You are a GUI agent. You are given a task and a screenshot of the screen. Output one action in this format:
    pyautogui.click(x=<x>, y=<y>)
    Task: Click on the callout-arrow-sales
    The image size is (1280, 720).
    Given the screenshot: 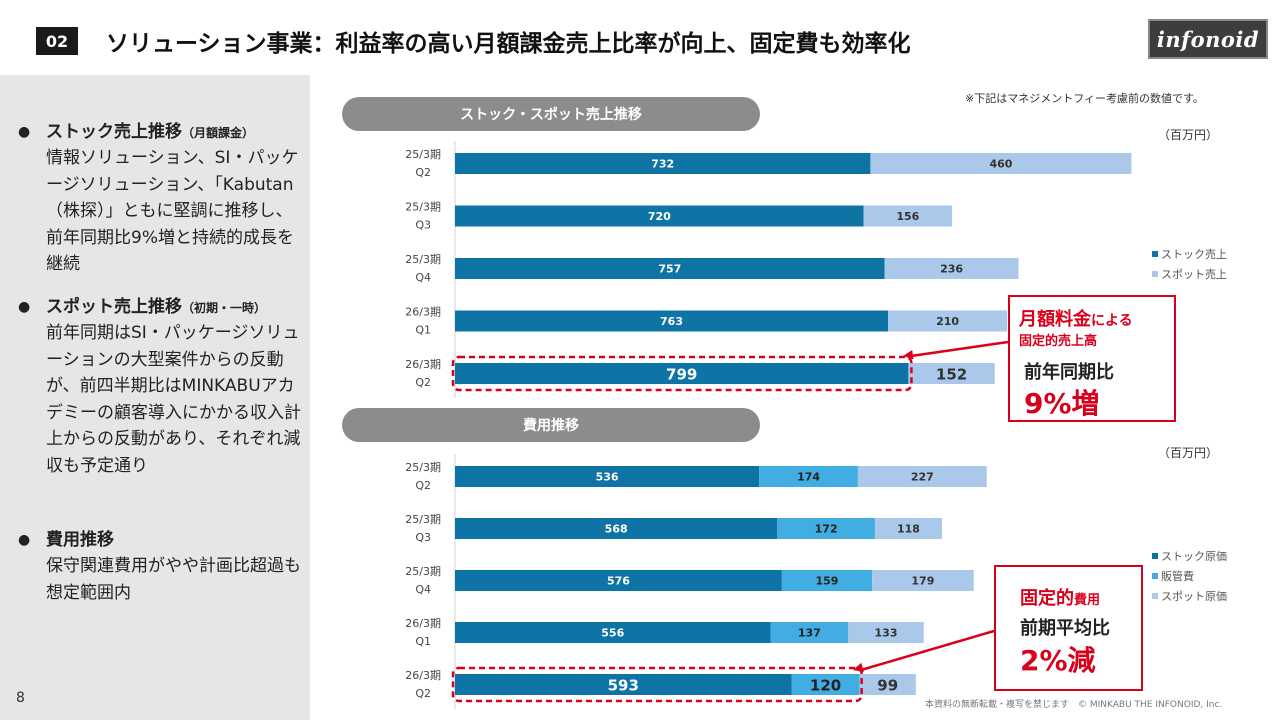 What is the action you would take?
    pyautogui.click(x=959, y=349)
    